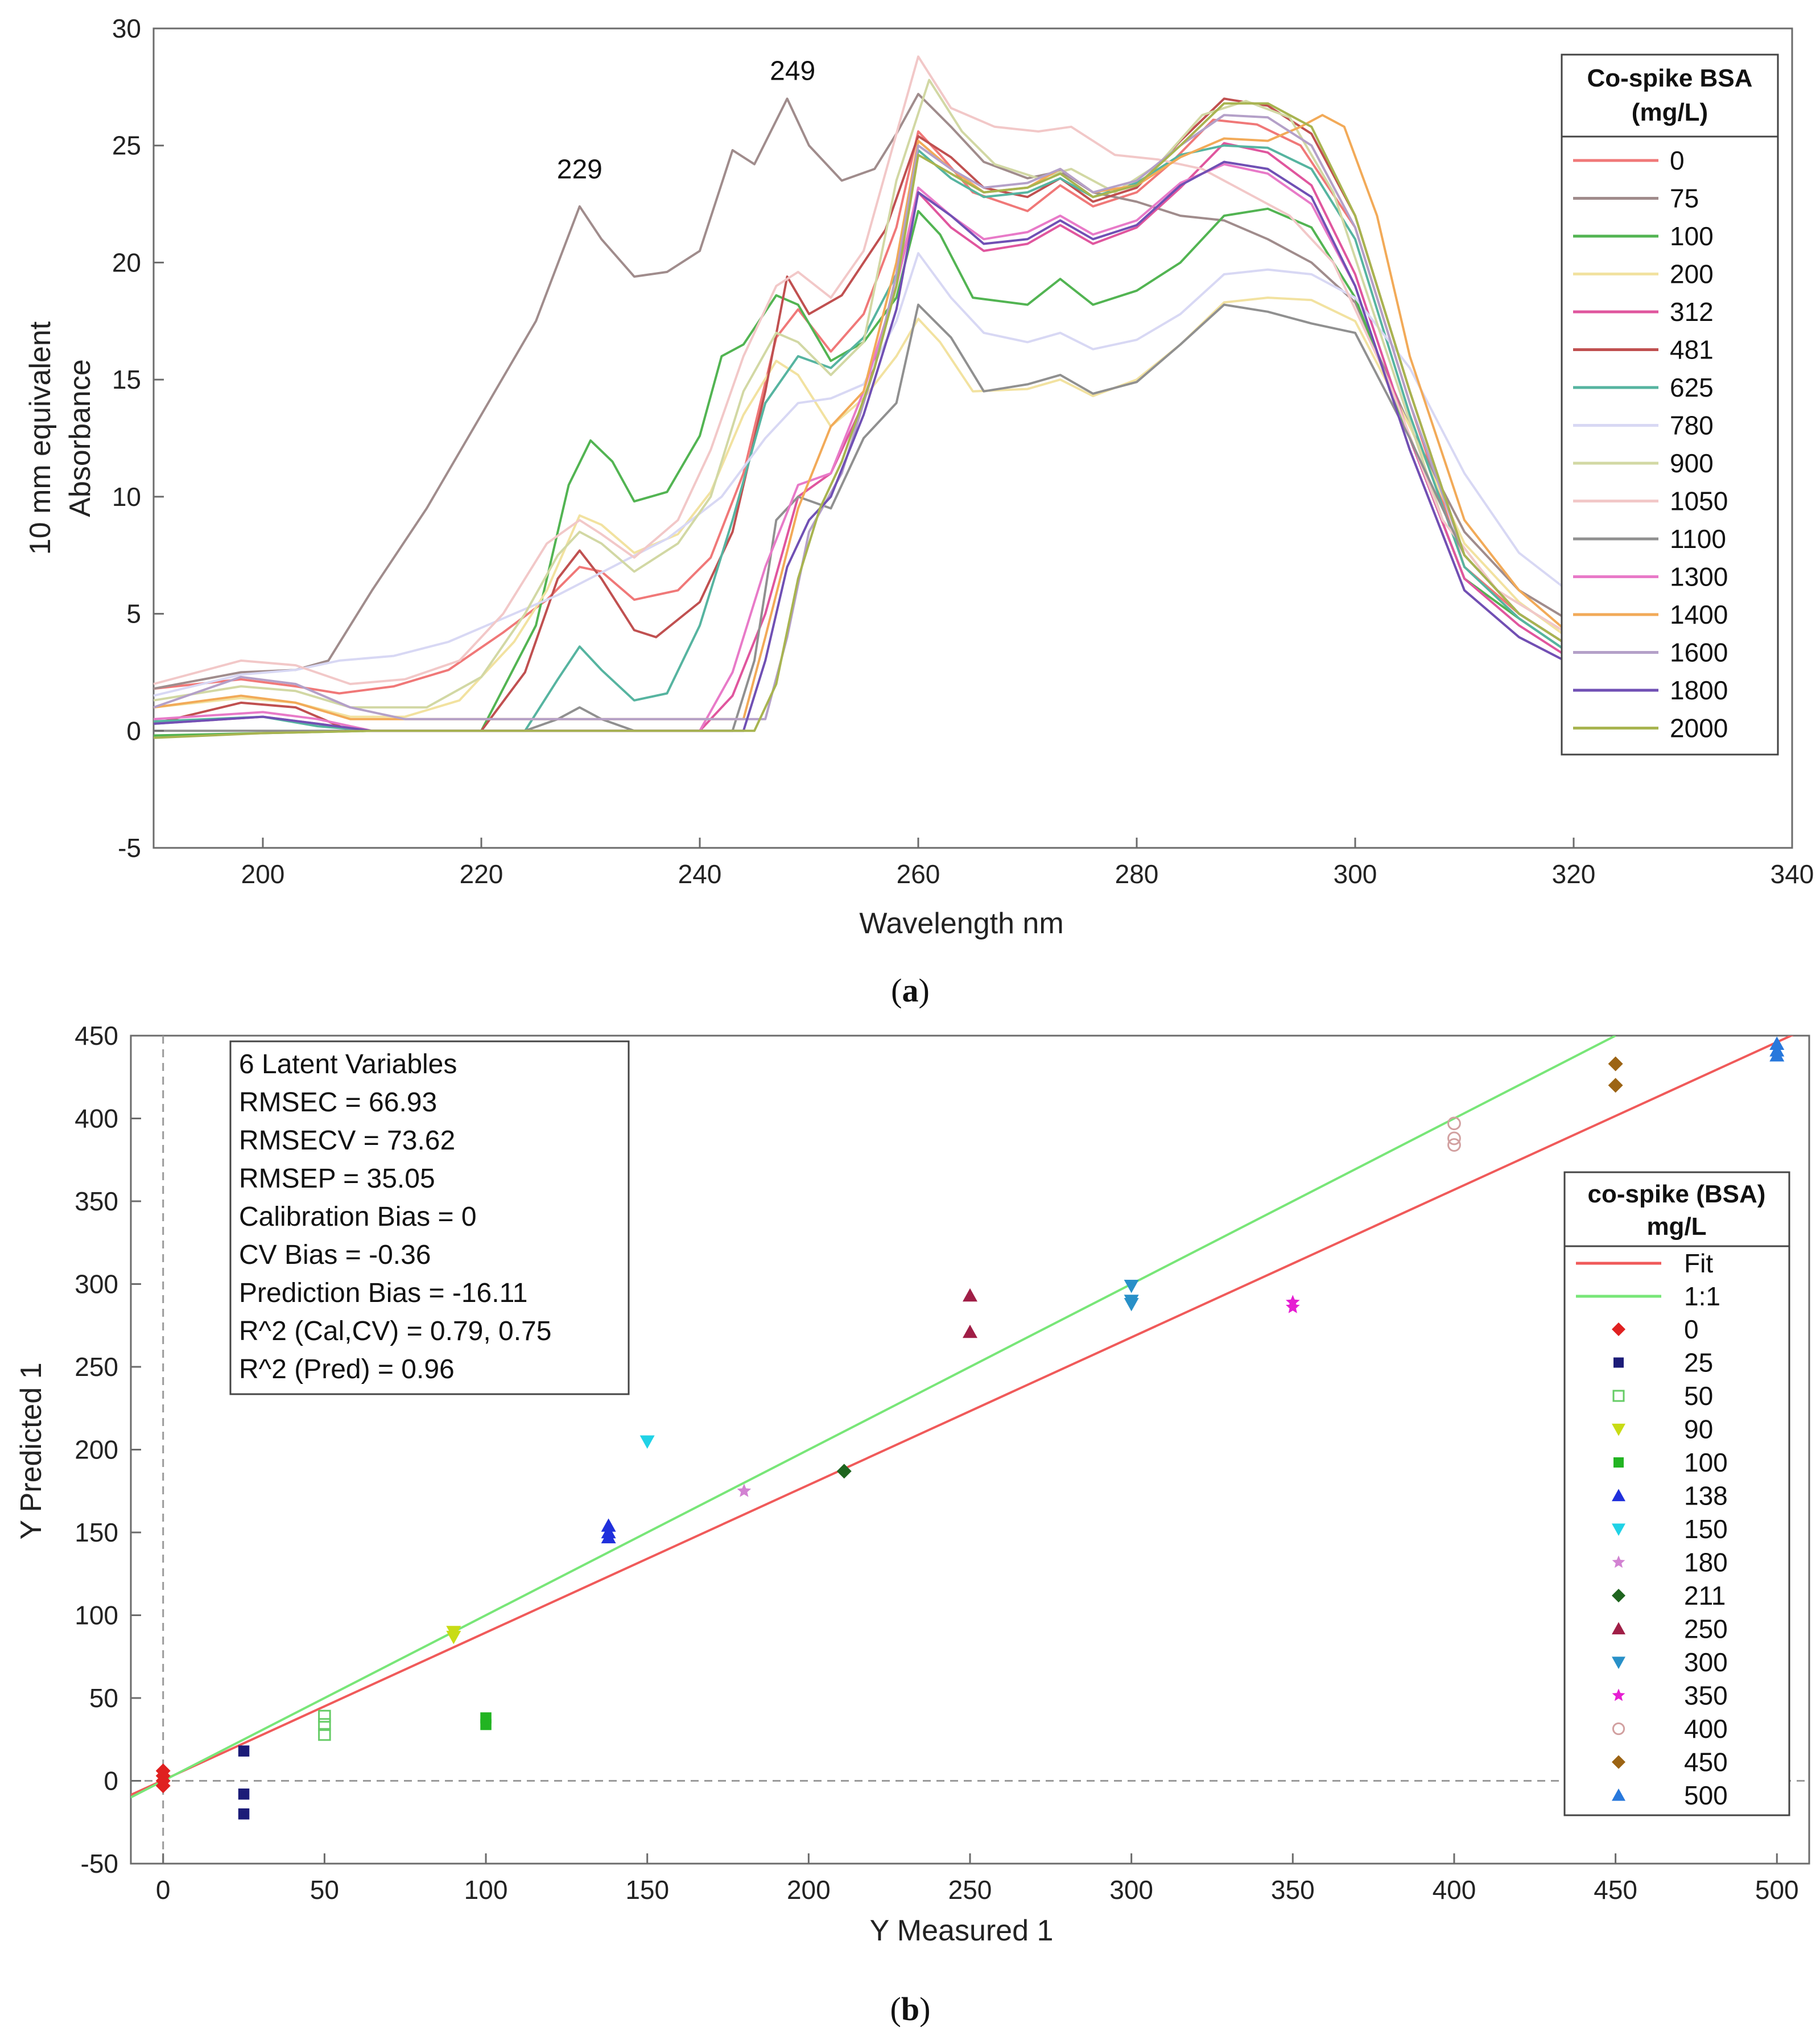 Image resolution: width=1820 pixels, height=2044 pixels. I want to click on legend-b-label: 50, so click(1698, 1396).